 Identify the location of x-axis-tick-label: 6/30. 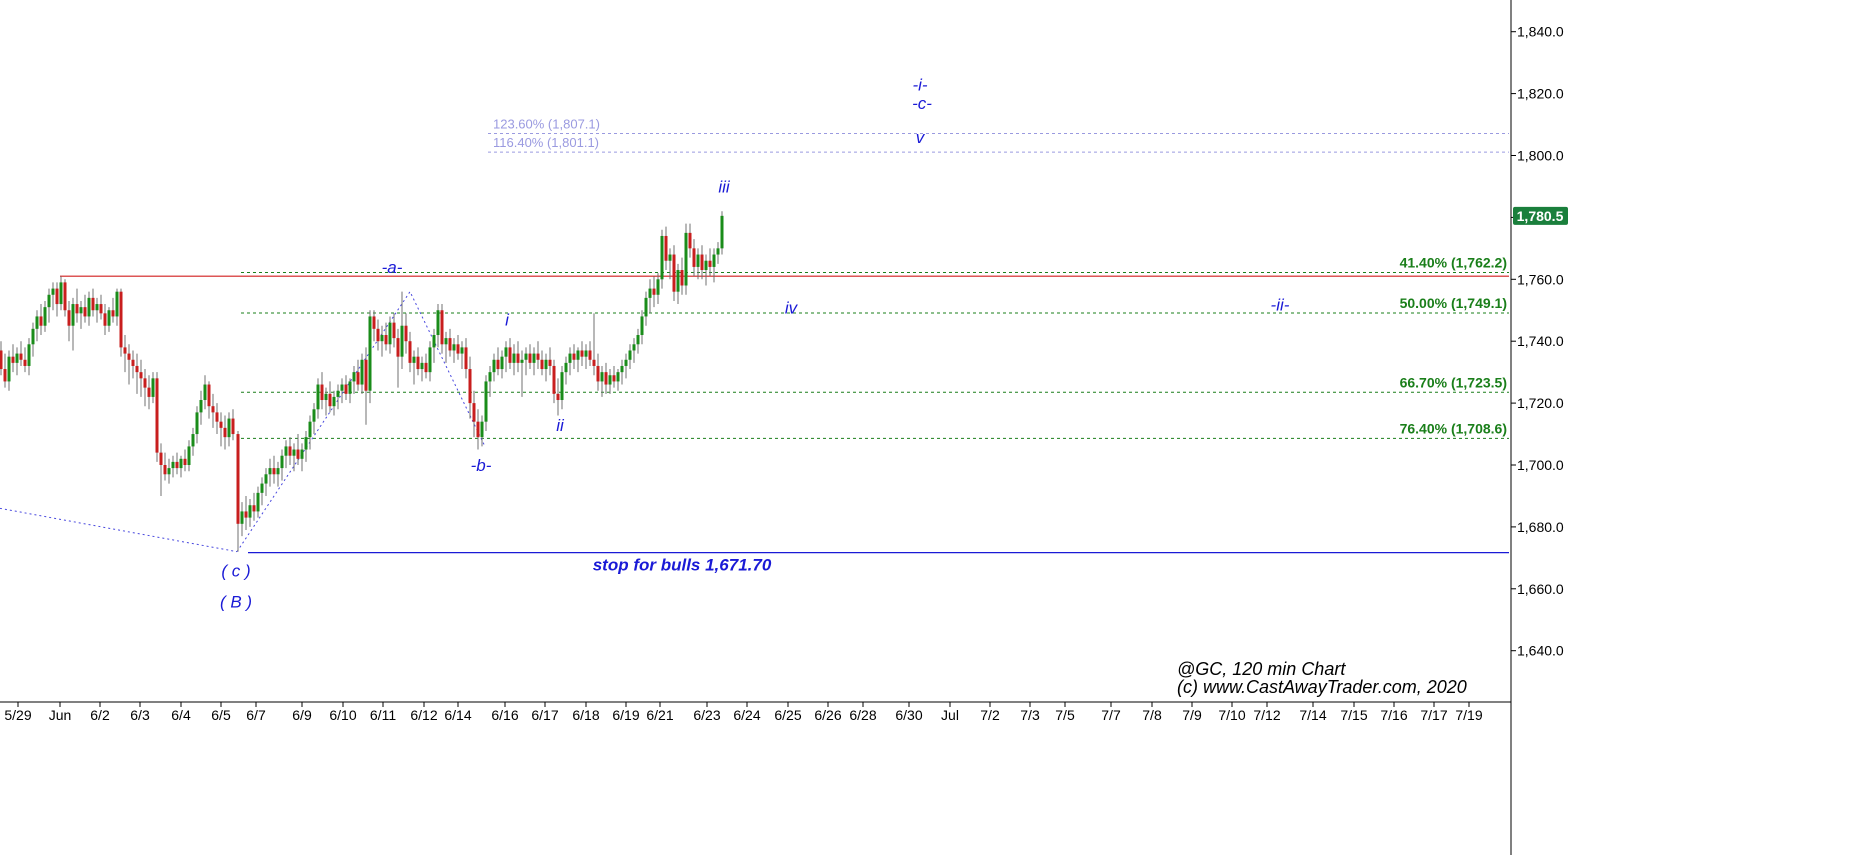
(908, 715).